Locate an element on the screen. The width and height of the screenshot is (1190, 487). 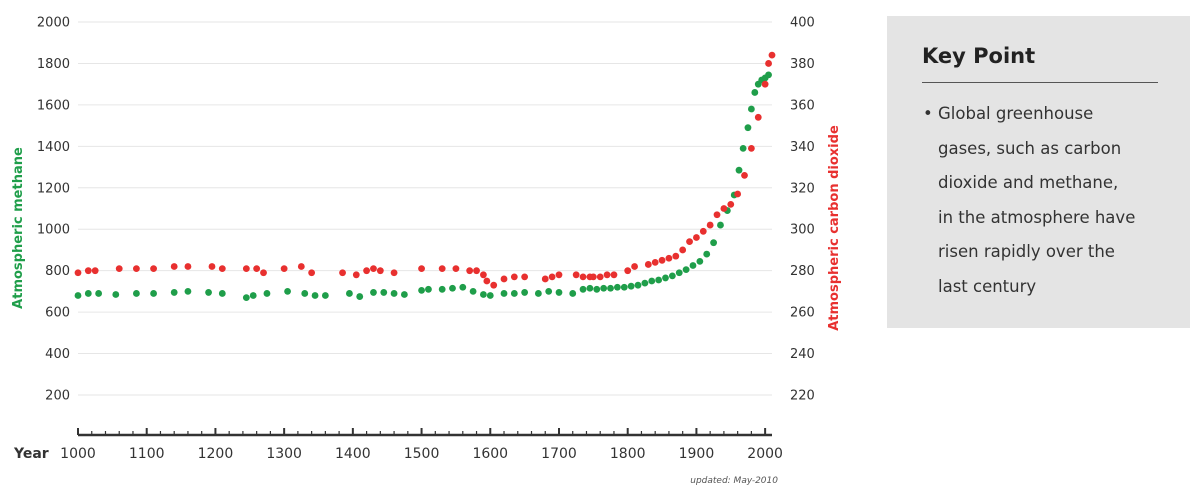
right-tick-label: 360 is located at coordinates (802, 105).